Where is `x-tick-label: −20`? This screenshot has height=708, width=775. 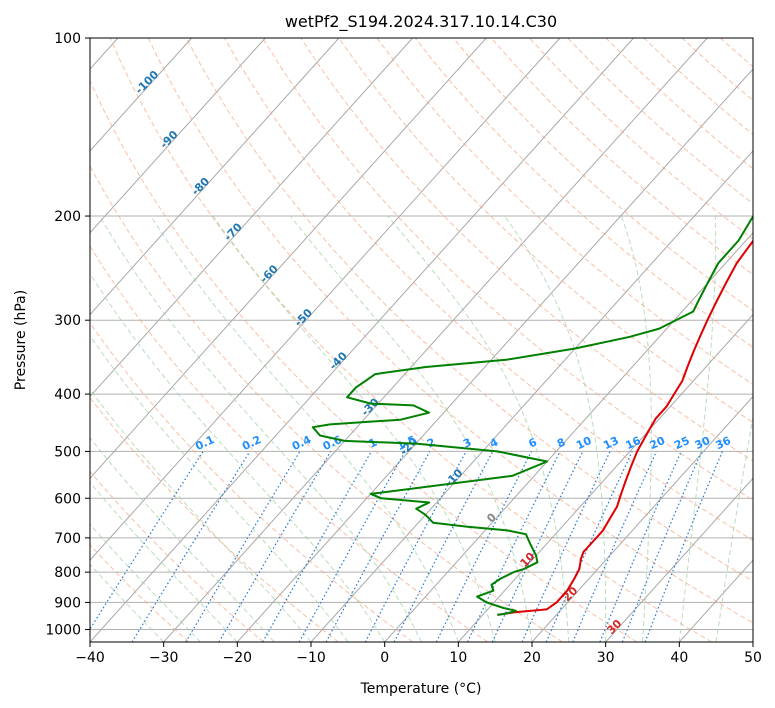
x-tick-label: −20 is located at coordinates (238, 658).